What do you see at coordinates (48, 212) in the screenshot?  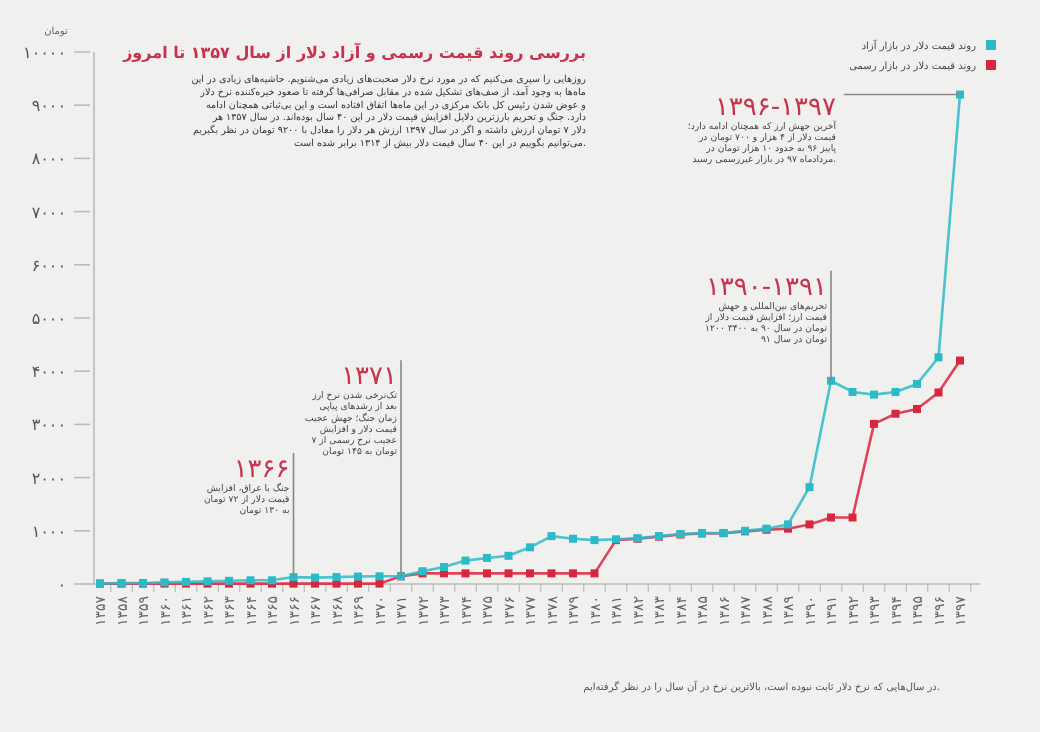 I see `y-tick-label: ۷۰۰۰` at bounding box center [48, 212].